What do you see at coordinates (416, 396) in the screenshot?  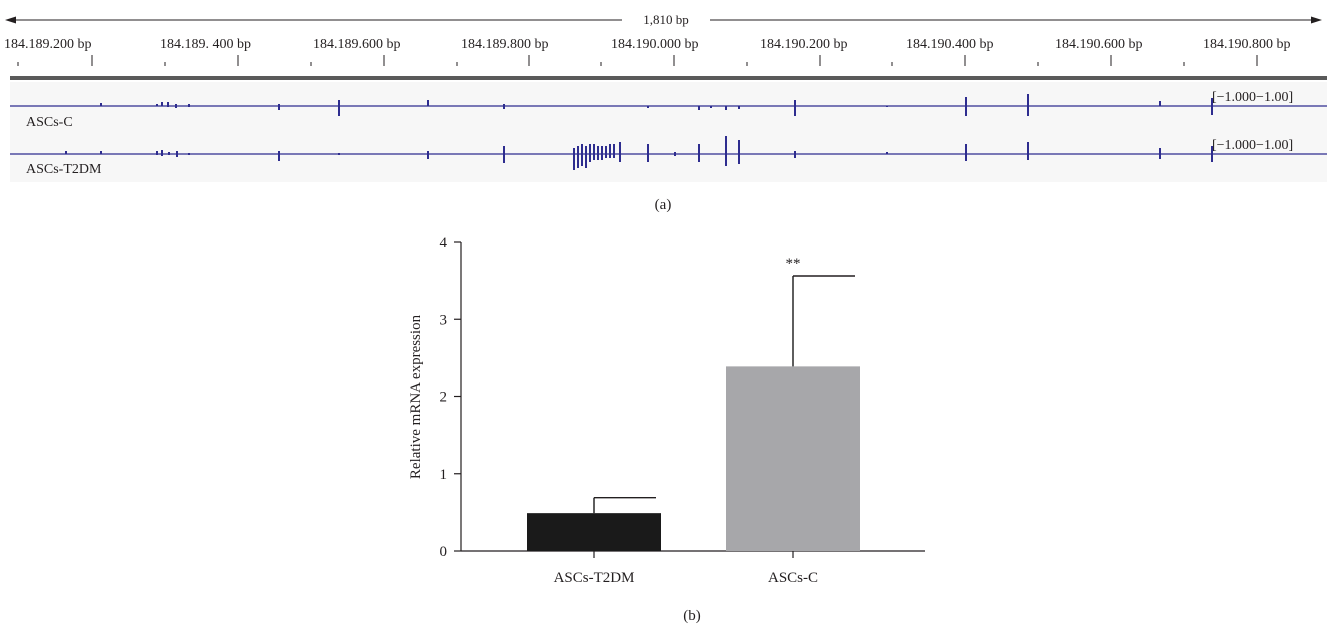 I see `y-axis-label: Relative mRNA expression` at bounding box center [416, 396].